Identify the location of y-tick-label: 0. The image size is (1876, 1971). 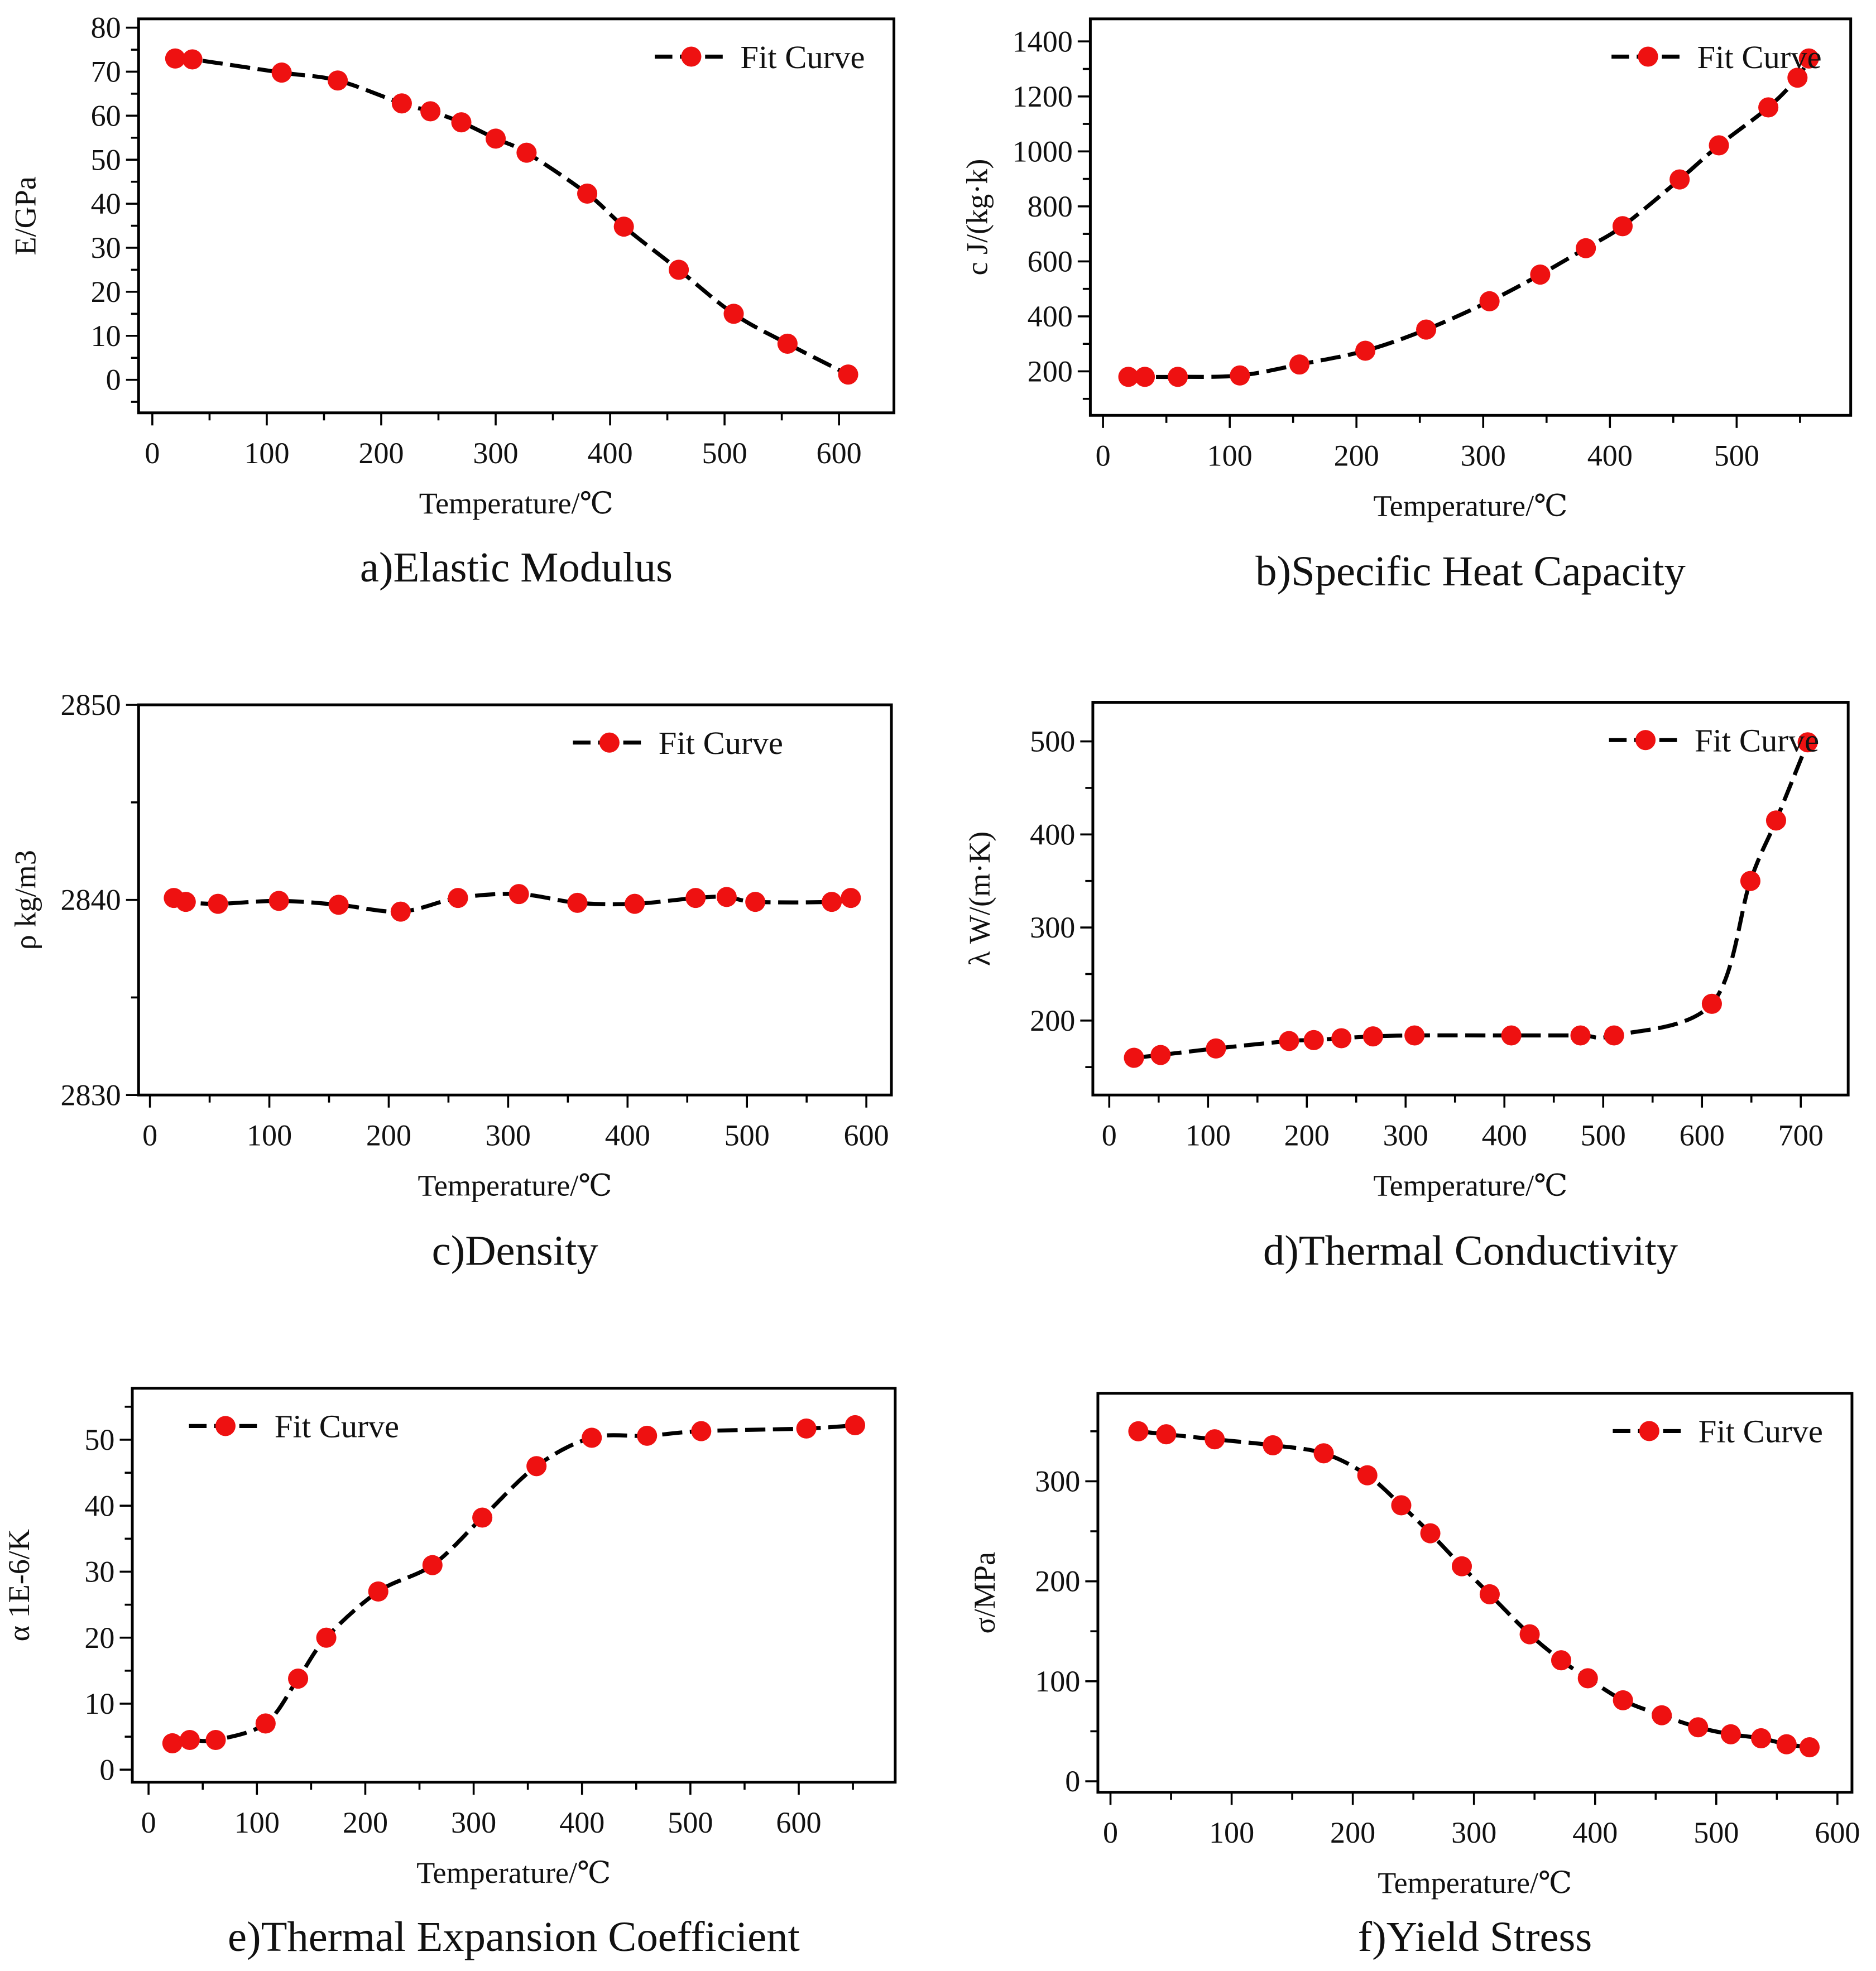
(113, 380).